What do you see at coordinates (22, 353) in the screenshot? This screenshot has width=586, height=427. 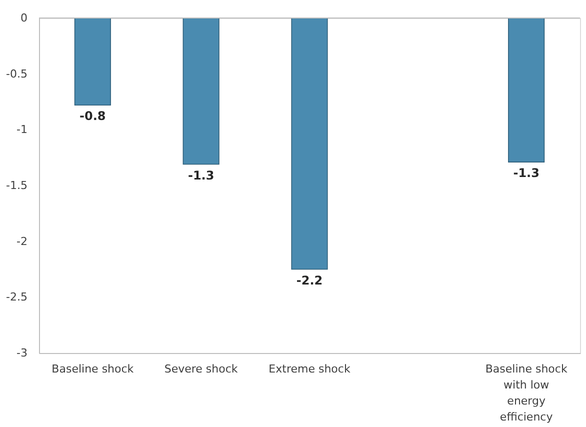 I see `y-tick-label: -3` at bounding box center [22, 353].